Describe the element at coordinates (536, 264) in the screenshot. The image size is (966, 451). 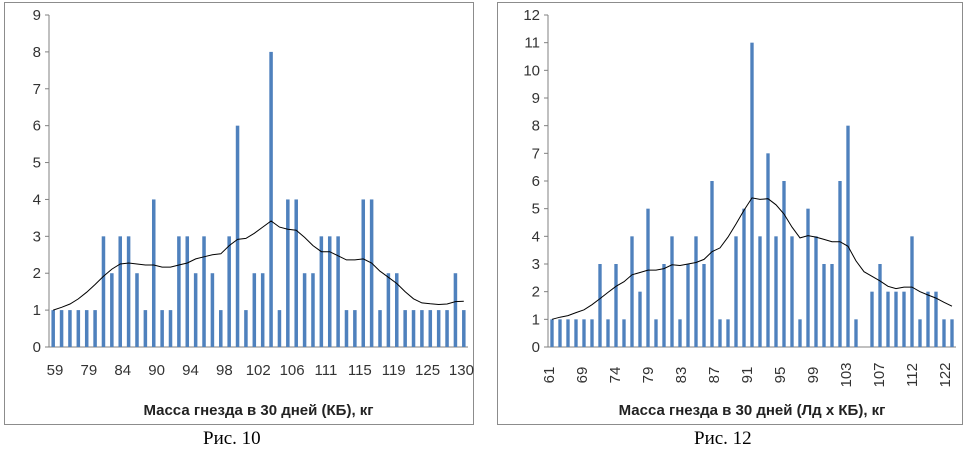
I see `y-tick-label: 3` at that location.